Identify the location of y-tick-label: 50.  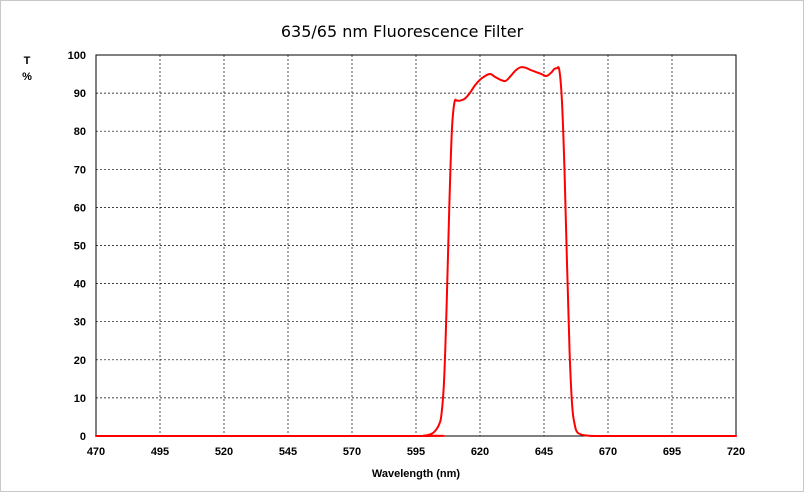
(80, 247).